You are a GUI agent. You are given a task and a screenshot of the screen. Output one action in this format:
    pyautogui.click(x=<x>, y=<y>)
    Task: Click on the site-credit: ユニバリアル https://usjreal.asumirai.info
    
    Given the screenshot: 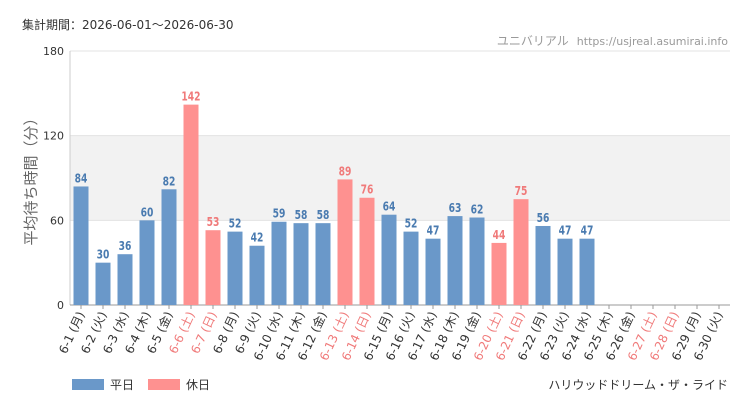 What is the action you would take?
    pyautogui.click(x=612, y=40)
    